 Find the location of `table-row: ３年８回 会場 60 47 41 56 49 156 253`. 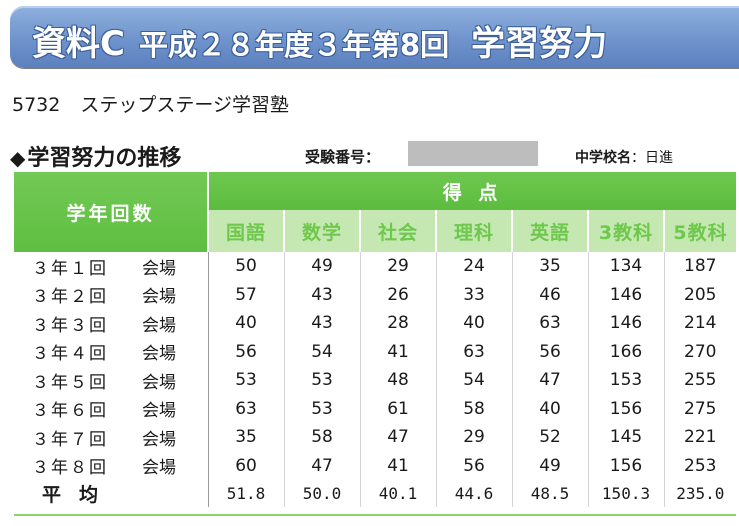

table-row: ３年８回 会場 60 47 41 56 49 156 253 is located at coordinates (375, 465).